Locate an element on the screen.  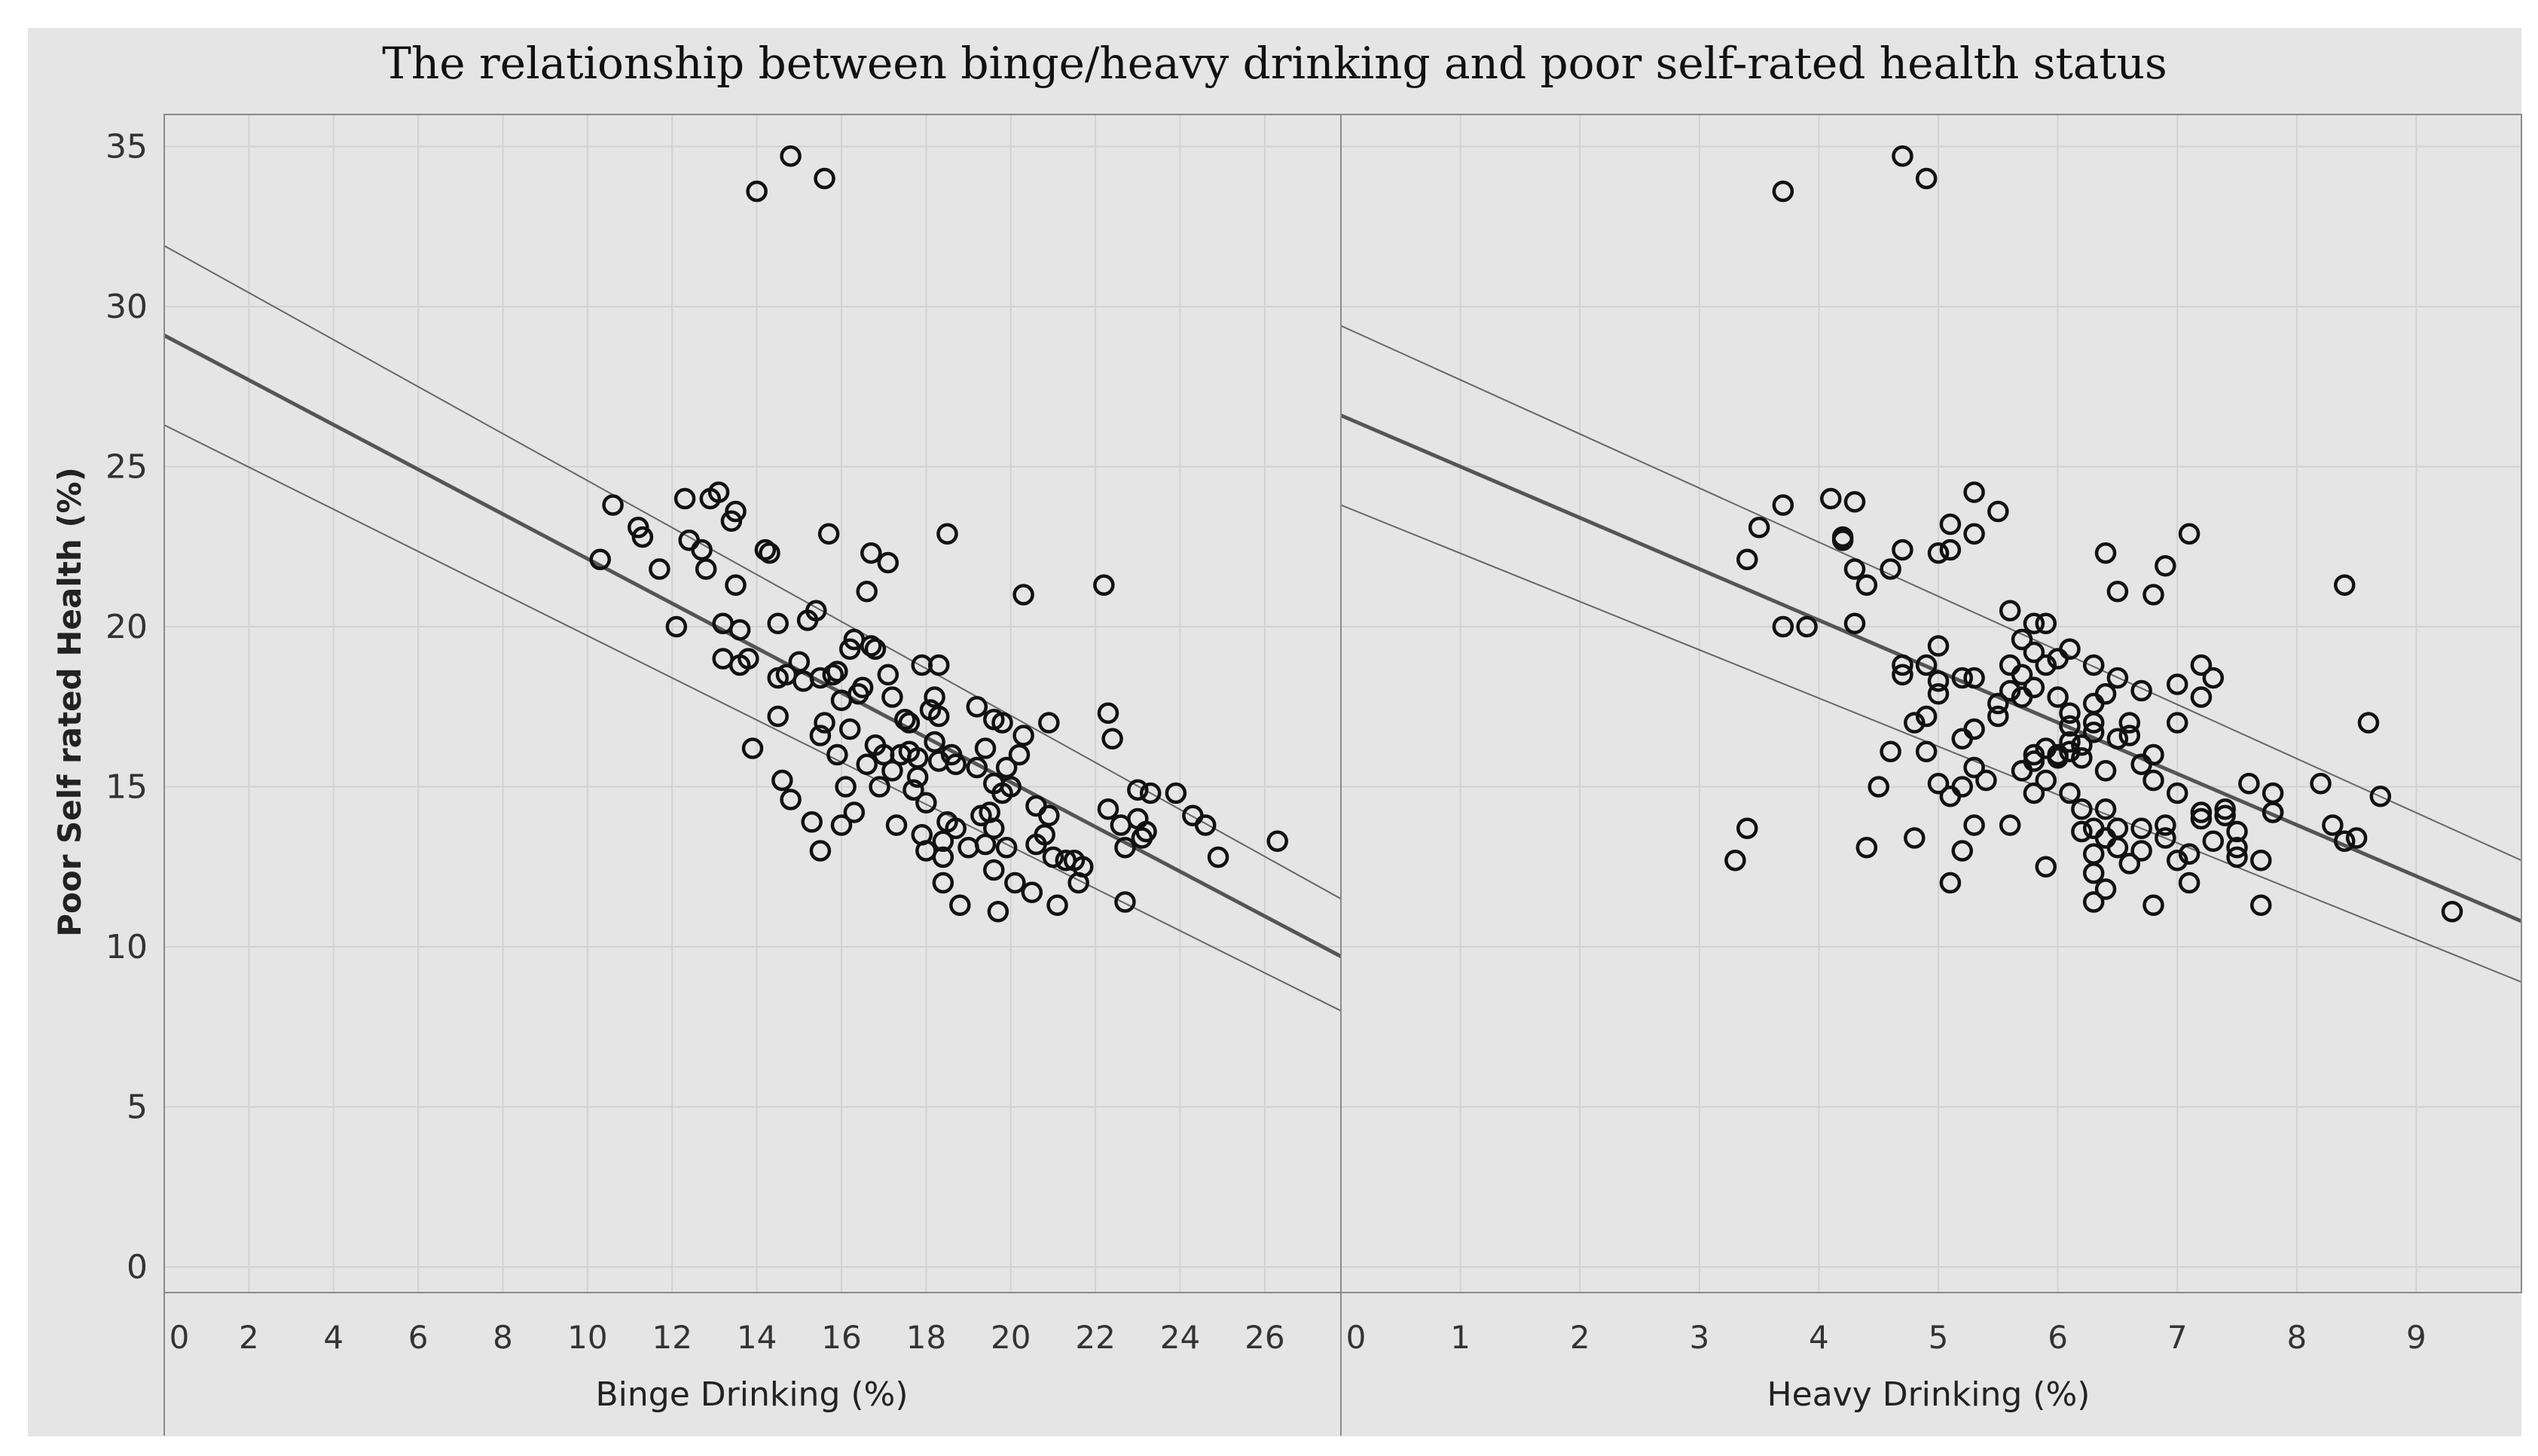
y-tick-label: 25 is located at coordinates (127, 467).